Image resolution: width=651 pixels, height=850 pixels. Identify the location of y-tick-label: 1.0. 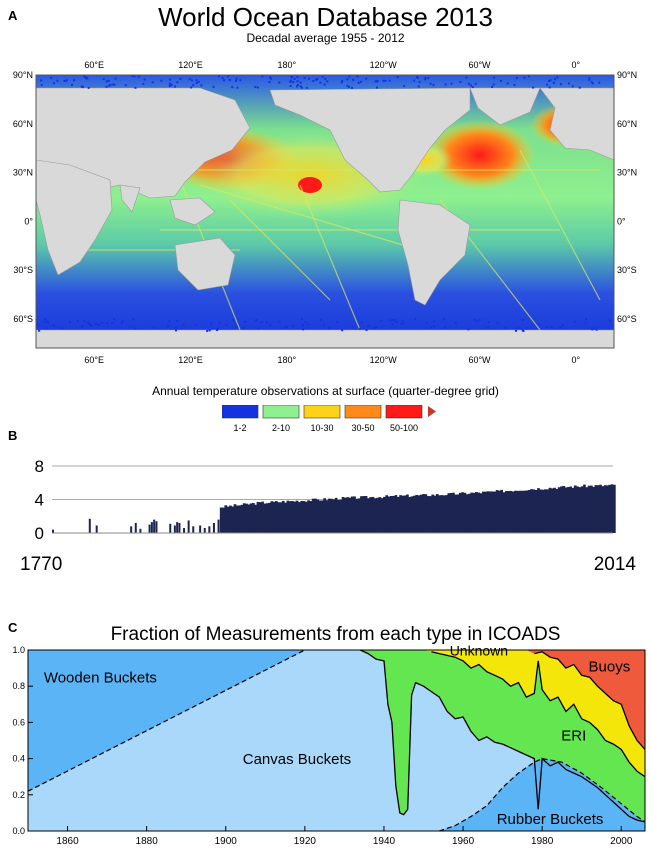
(18, 650).